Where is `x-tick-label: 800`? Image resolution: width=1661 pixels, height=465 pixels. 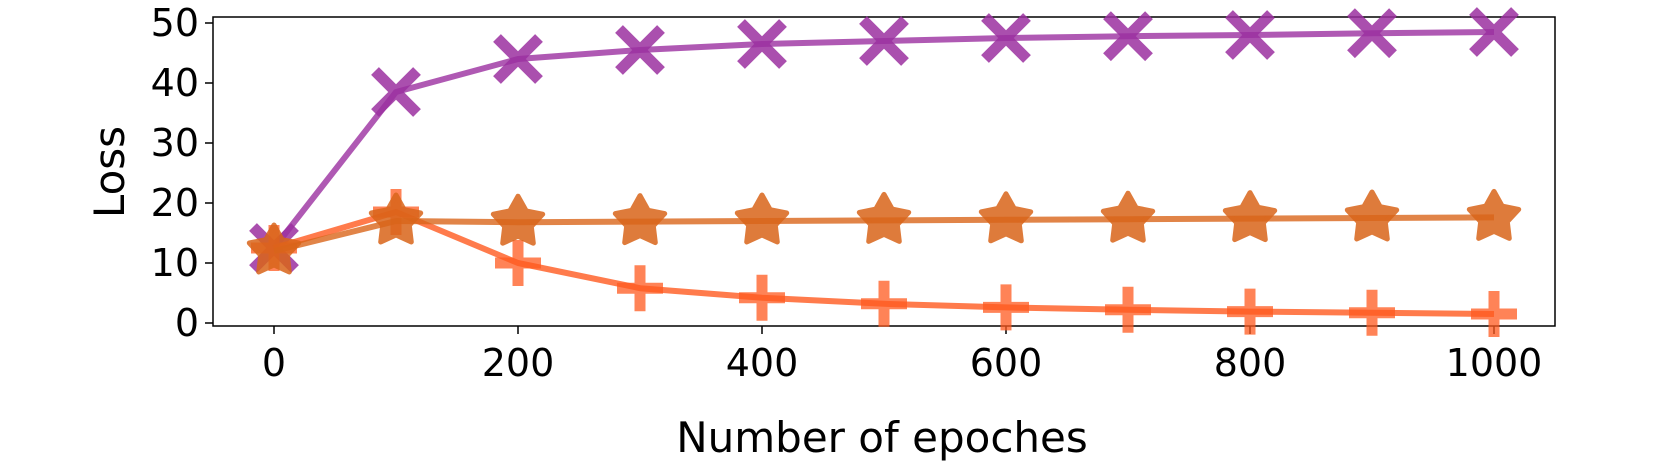
x-tick-label: 800 is located at coordinates (1250, 363).